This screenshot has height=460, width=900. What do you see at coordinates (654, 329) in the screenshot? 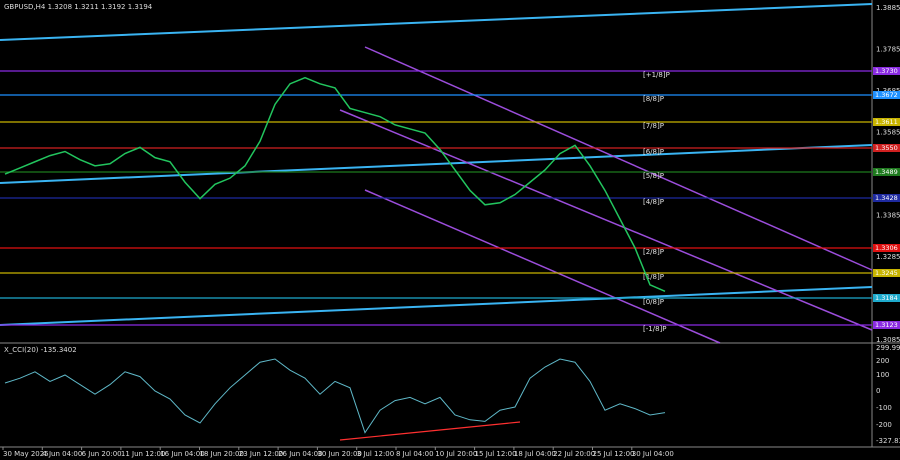
I see `level-label: [-1/8]P` at bounding box center [654, 329].